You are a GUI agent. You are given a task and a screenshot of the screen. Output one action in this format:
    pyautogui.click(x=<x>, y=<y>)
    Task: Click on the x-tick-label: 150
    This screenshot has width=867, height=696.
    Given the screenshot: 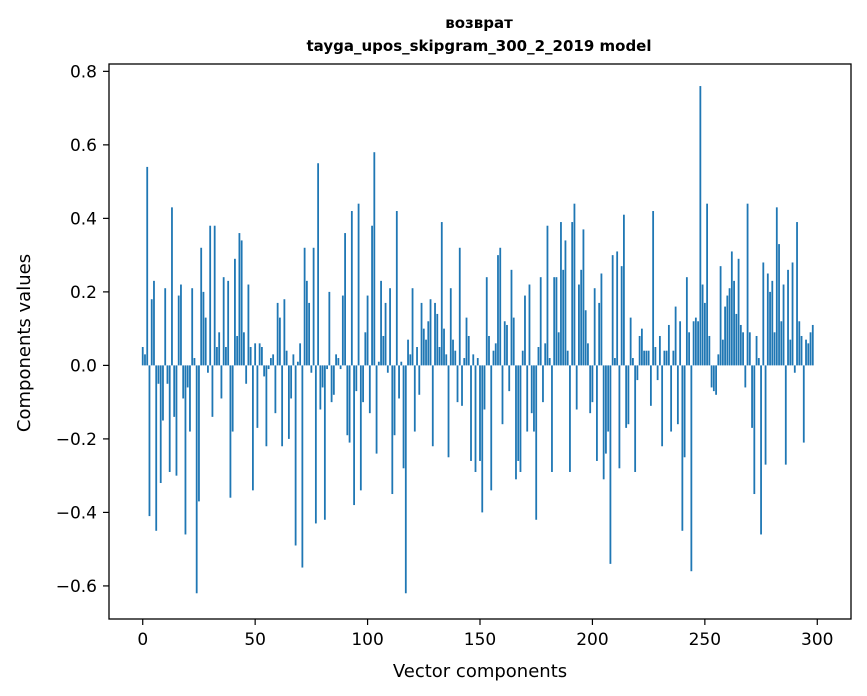 What is the action you would take?
    pyautogui.click(x=480, y=640)
    